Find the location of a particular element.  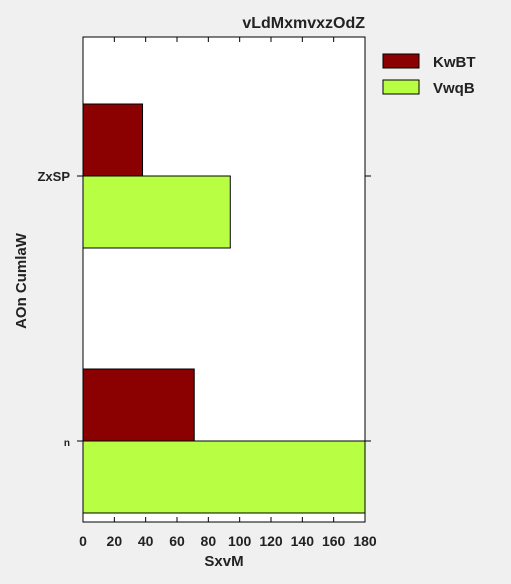

legend-label: KwBT is located at coordinates (454, 62).